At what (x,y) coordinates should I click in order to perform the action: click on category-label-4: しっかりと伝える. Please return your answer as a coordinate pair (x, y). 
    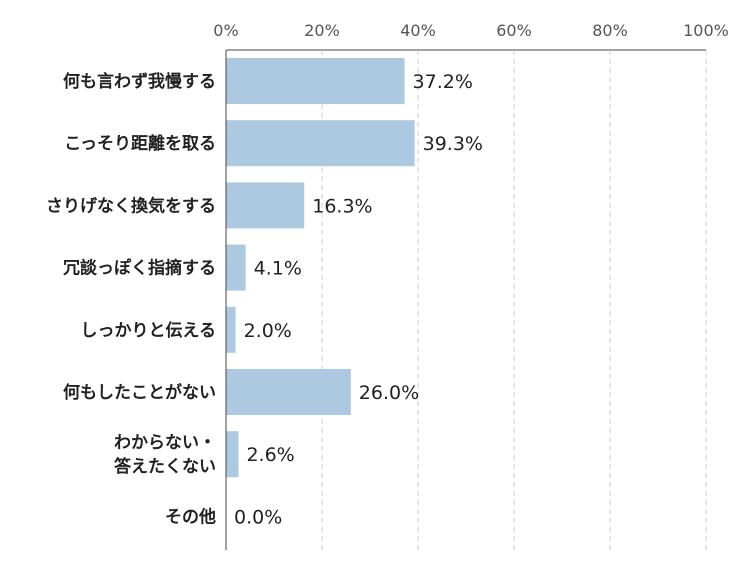
    Looking at the image, I should click on (149, 330).